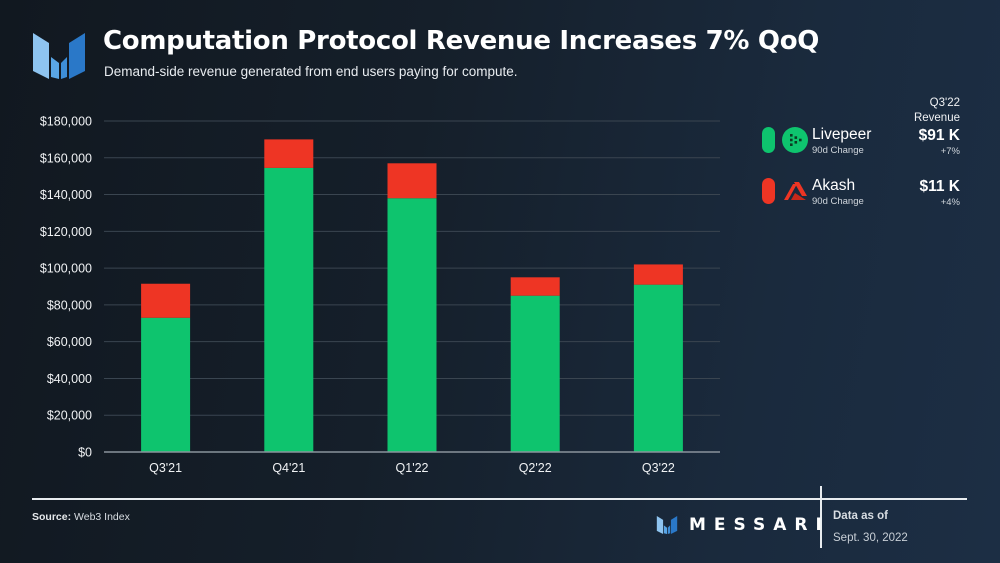 Image resolution: width=1000 pixels, height=563 pixels. I want to click on source-note: Source: Web3 Index, so click(81, 517).